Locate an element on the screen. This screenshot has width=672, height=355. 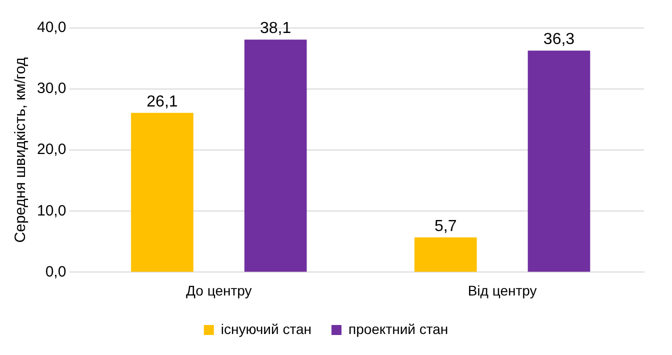
x-tick-label: Від центру is located at coordinates (502, 290).